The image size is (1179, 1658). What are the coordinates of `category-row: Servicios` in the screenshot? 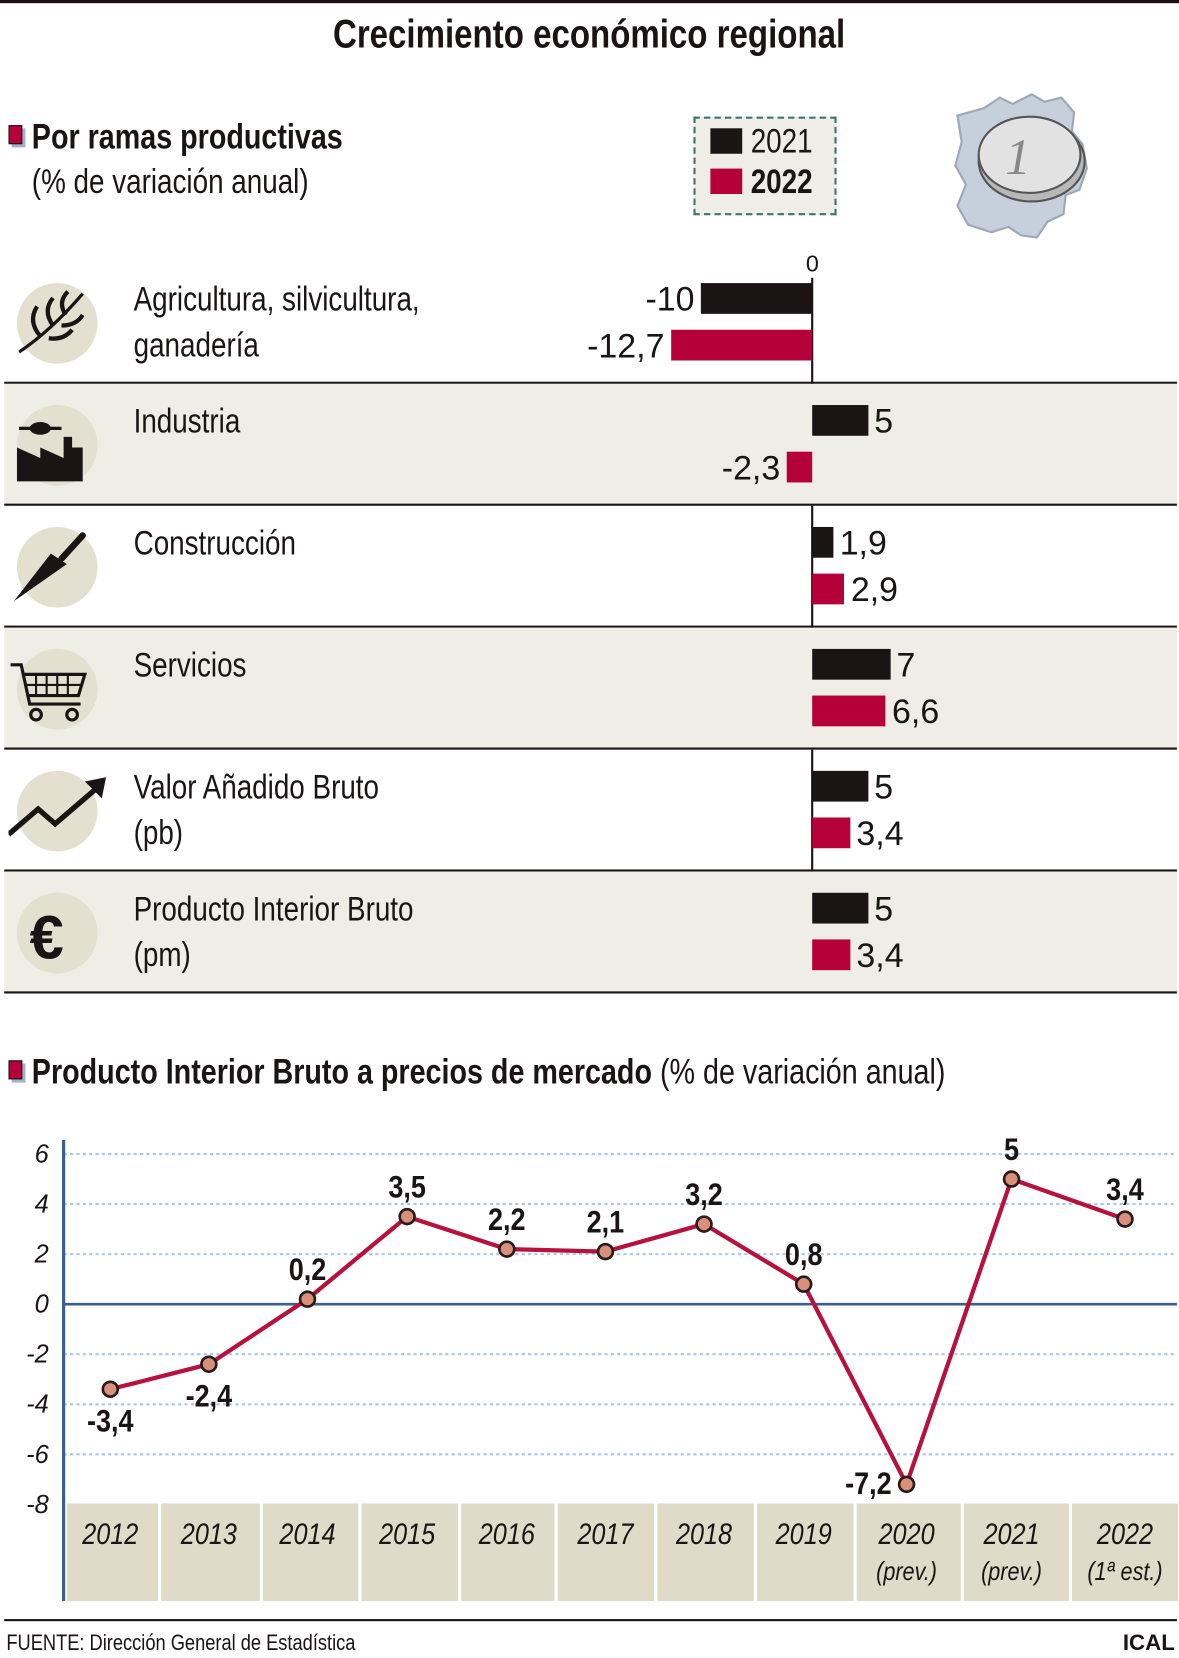 It's located at (590, 688).